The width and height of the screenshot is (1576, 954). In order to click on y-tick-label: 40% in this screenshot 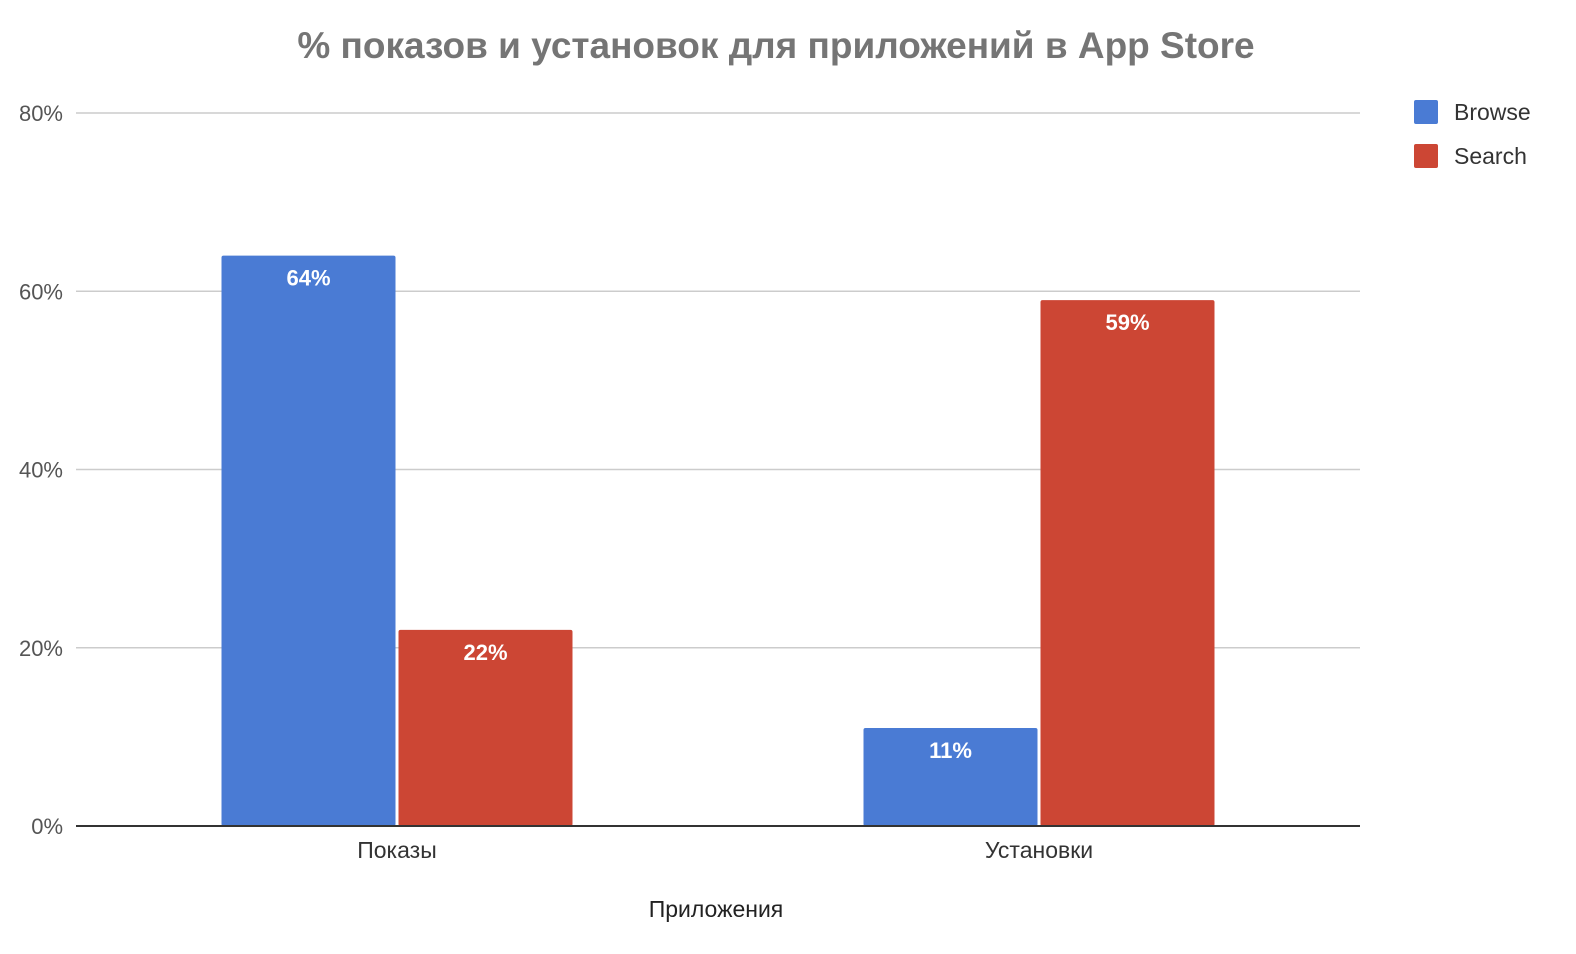, I will do `click(41, 470)`.